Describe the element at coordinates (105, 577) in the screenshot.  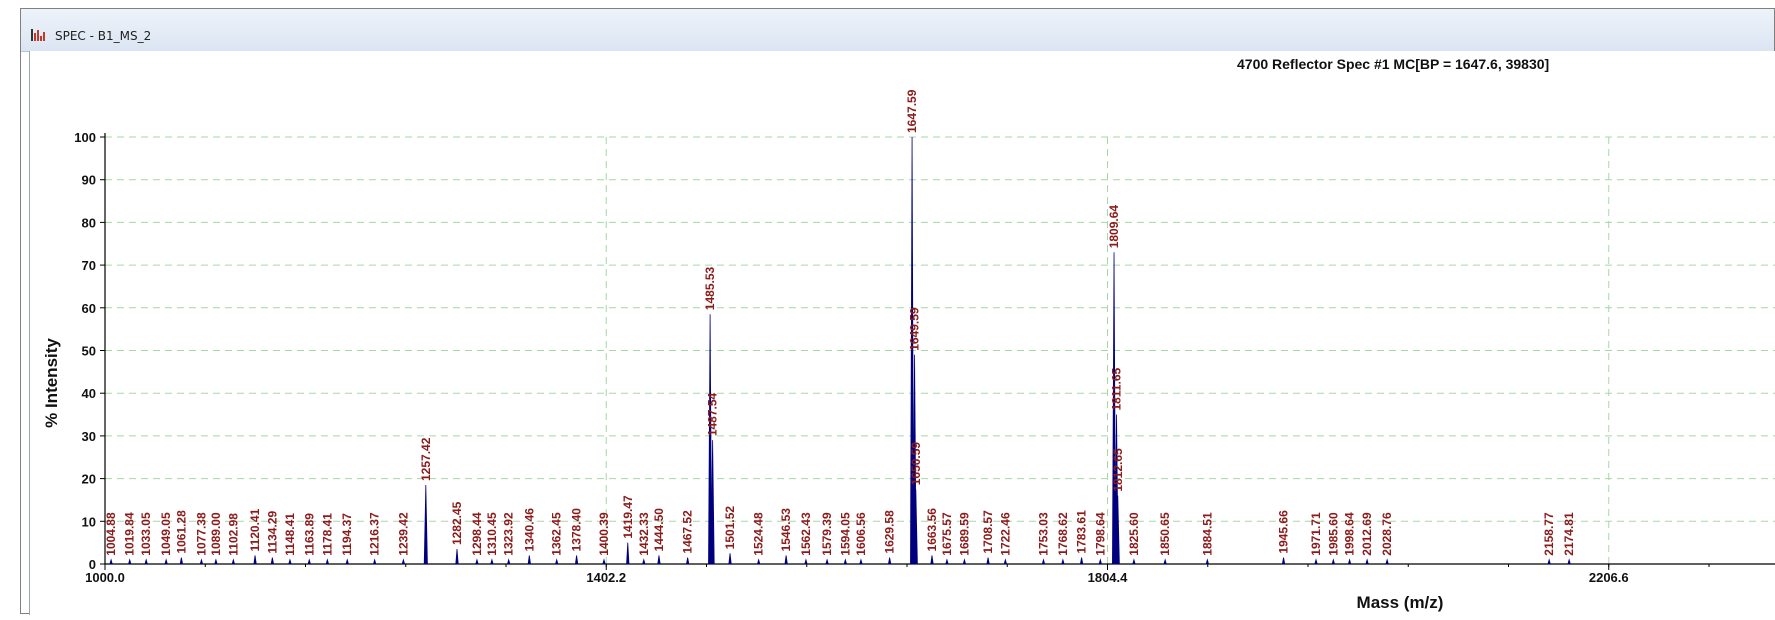
I see `x-tick-label: 1000.0` at that location.